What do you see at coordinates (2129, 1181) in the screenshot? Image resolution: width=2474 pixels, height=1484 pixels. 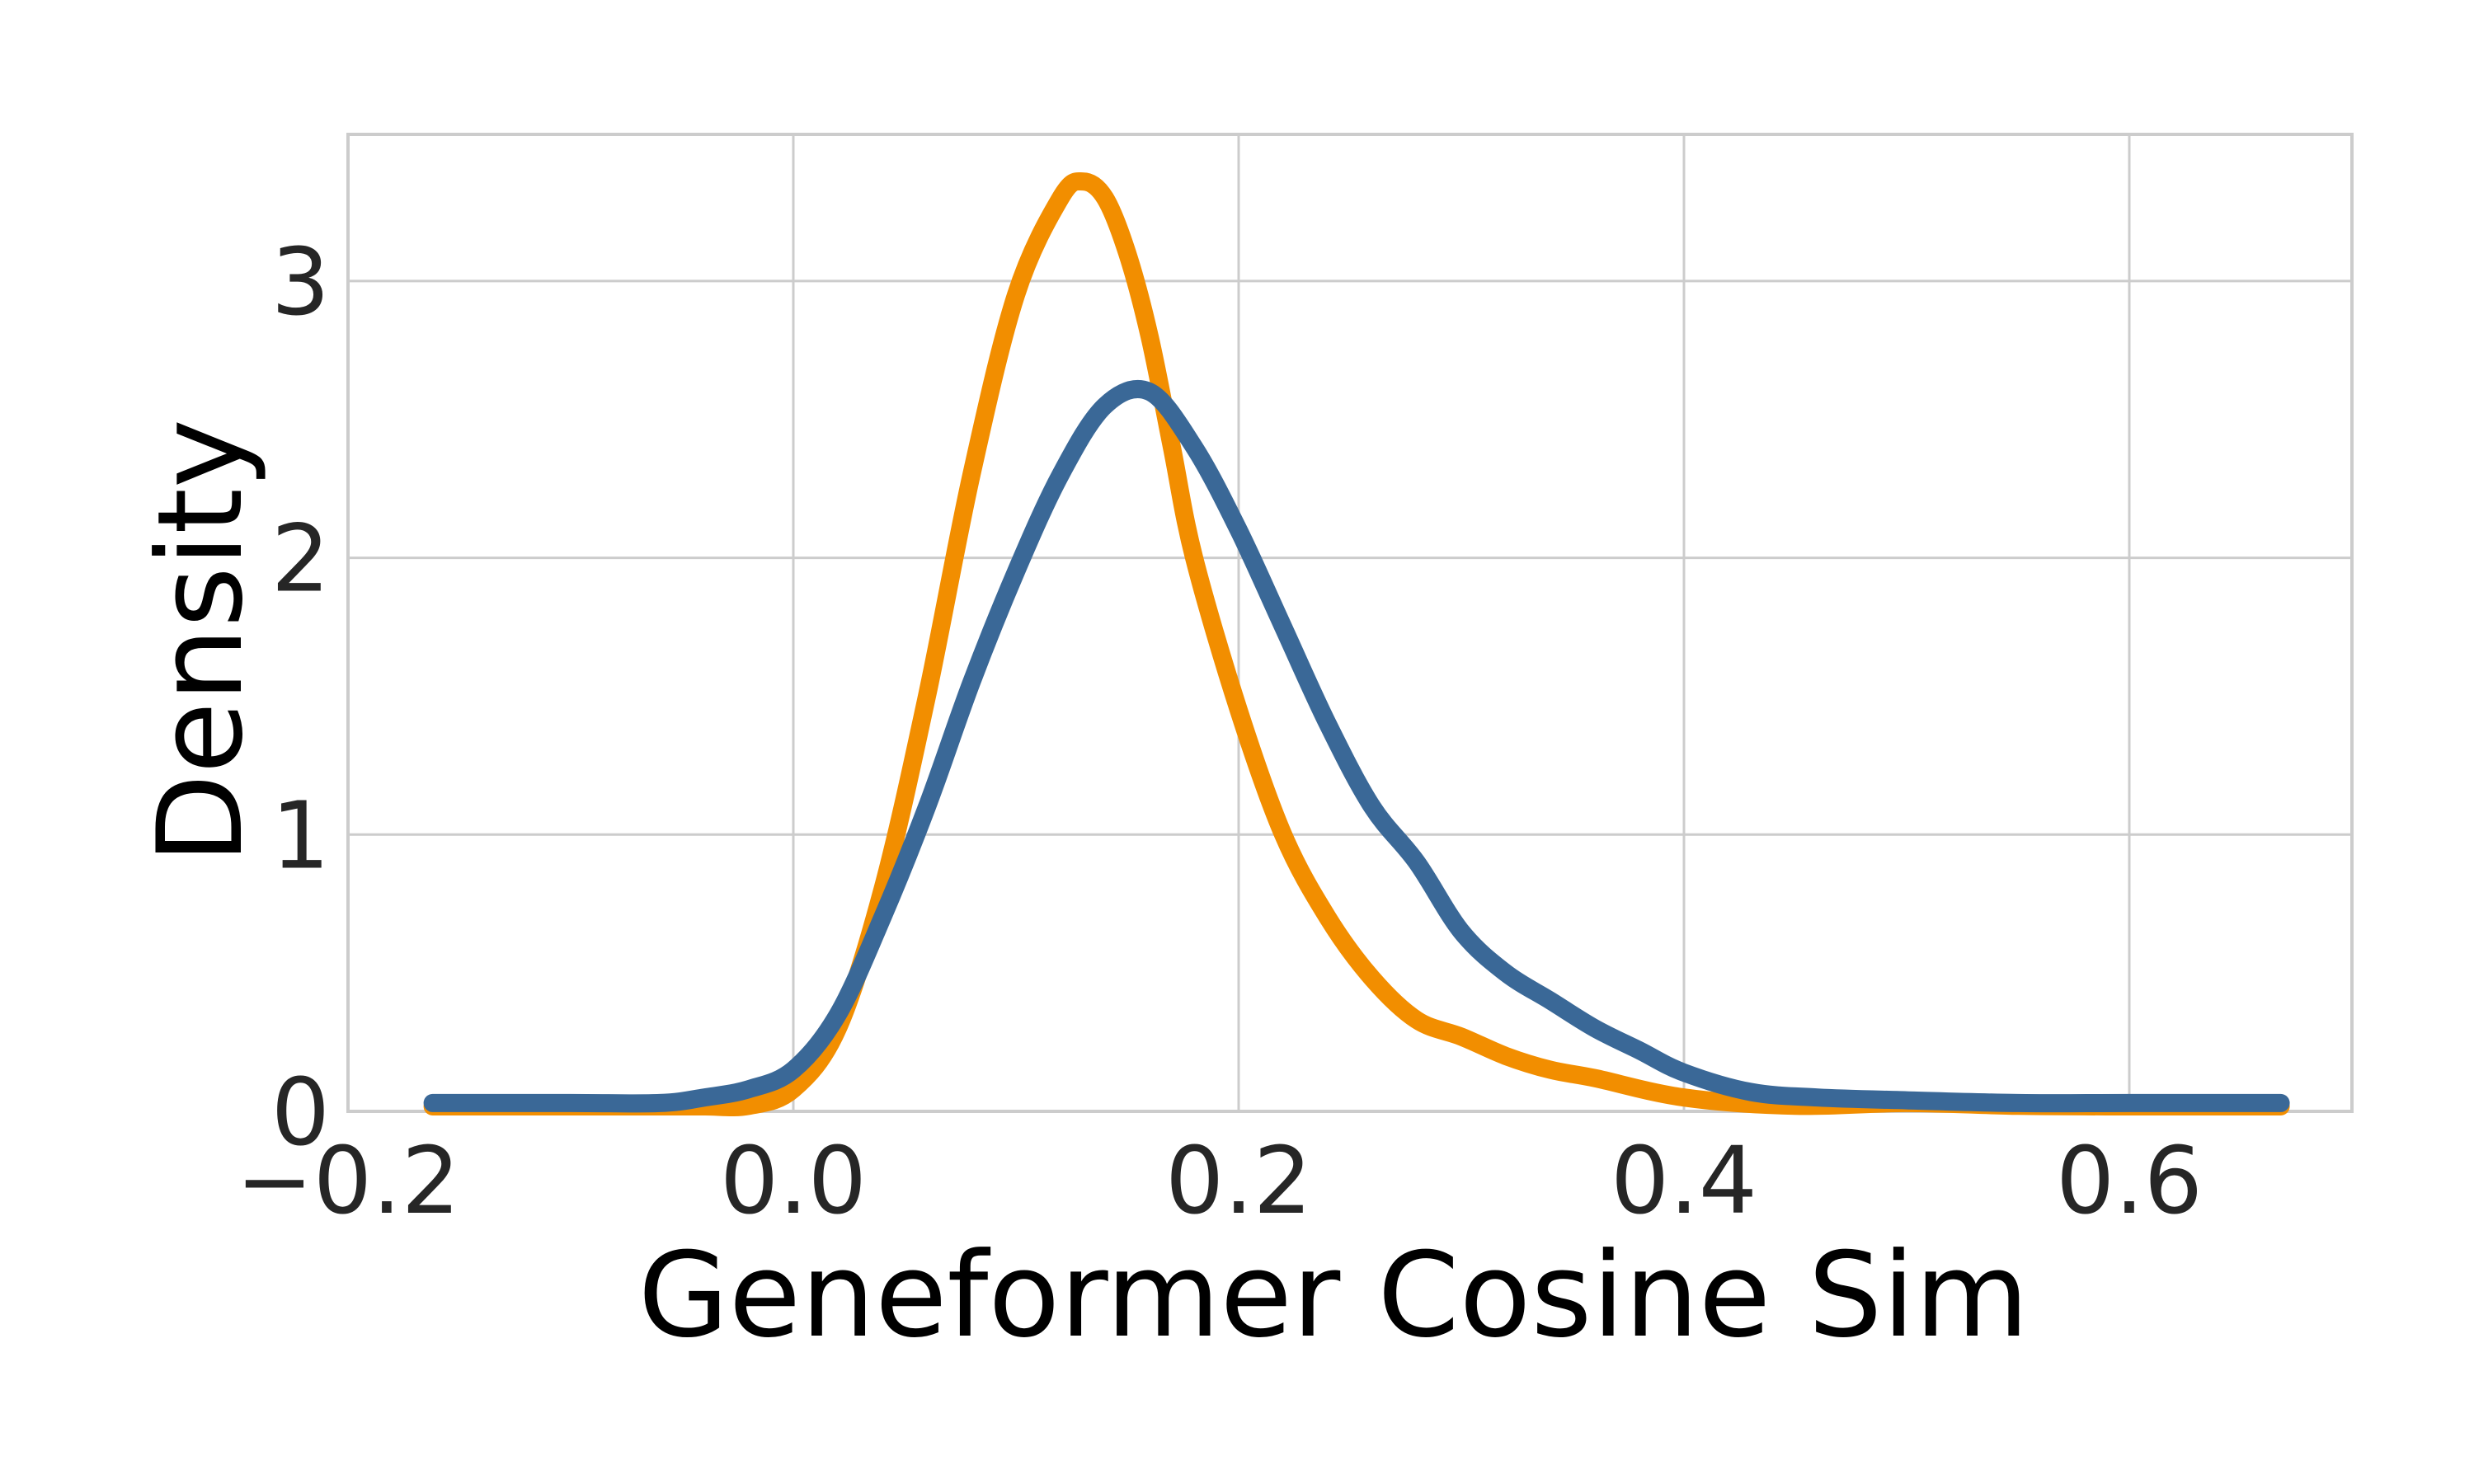 I see `x-tick-label: 0.6` at bounding box center [2129, 1181].